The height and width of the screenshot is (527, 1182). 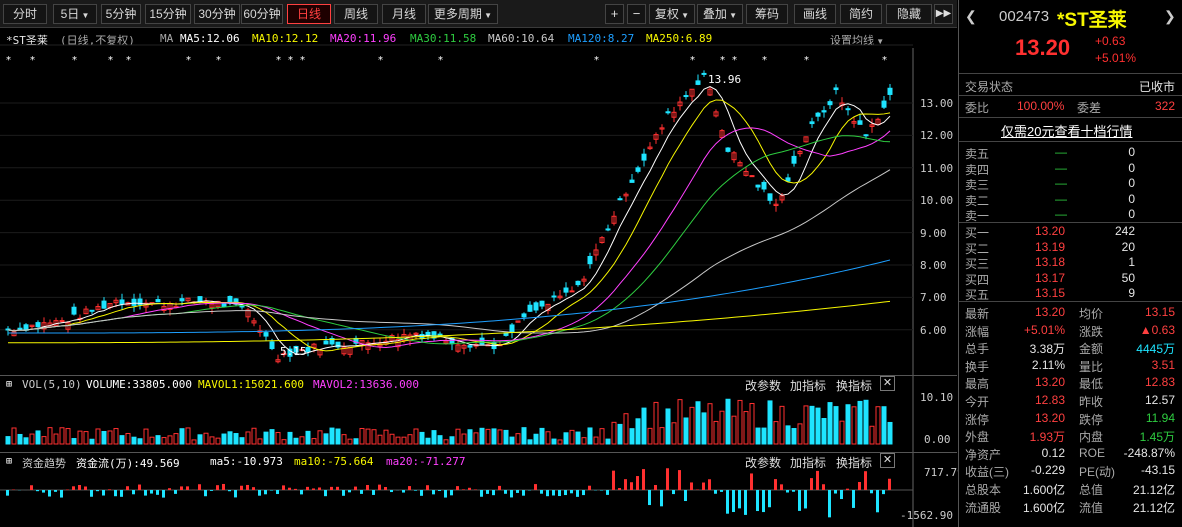 What do you see at coordinates (943, 14) in the screenshot?
I see `expand-icon: ▶▶` at bounding box center [943, 14].